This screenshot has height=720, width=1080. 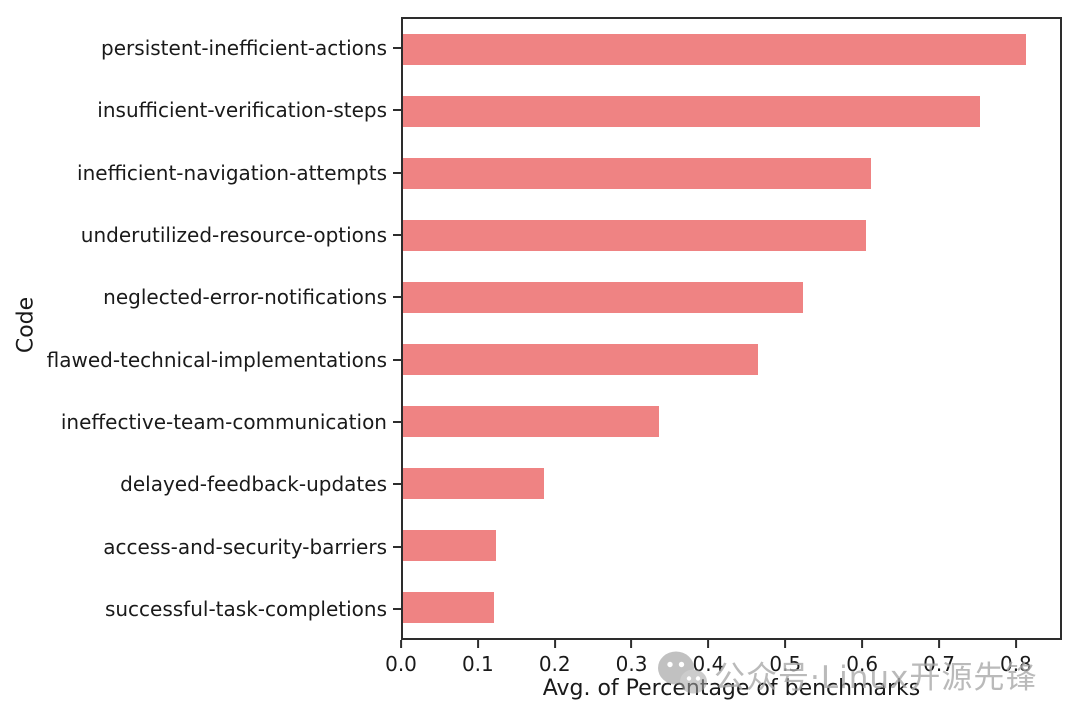 I want to click on category-label-row: flawed-technical-implementations, so click(x=200, y=359).